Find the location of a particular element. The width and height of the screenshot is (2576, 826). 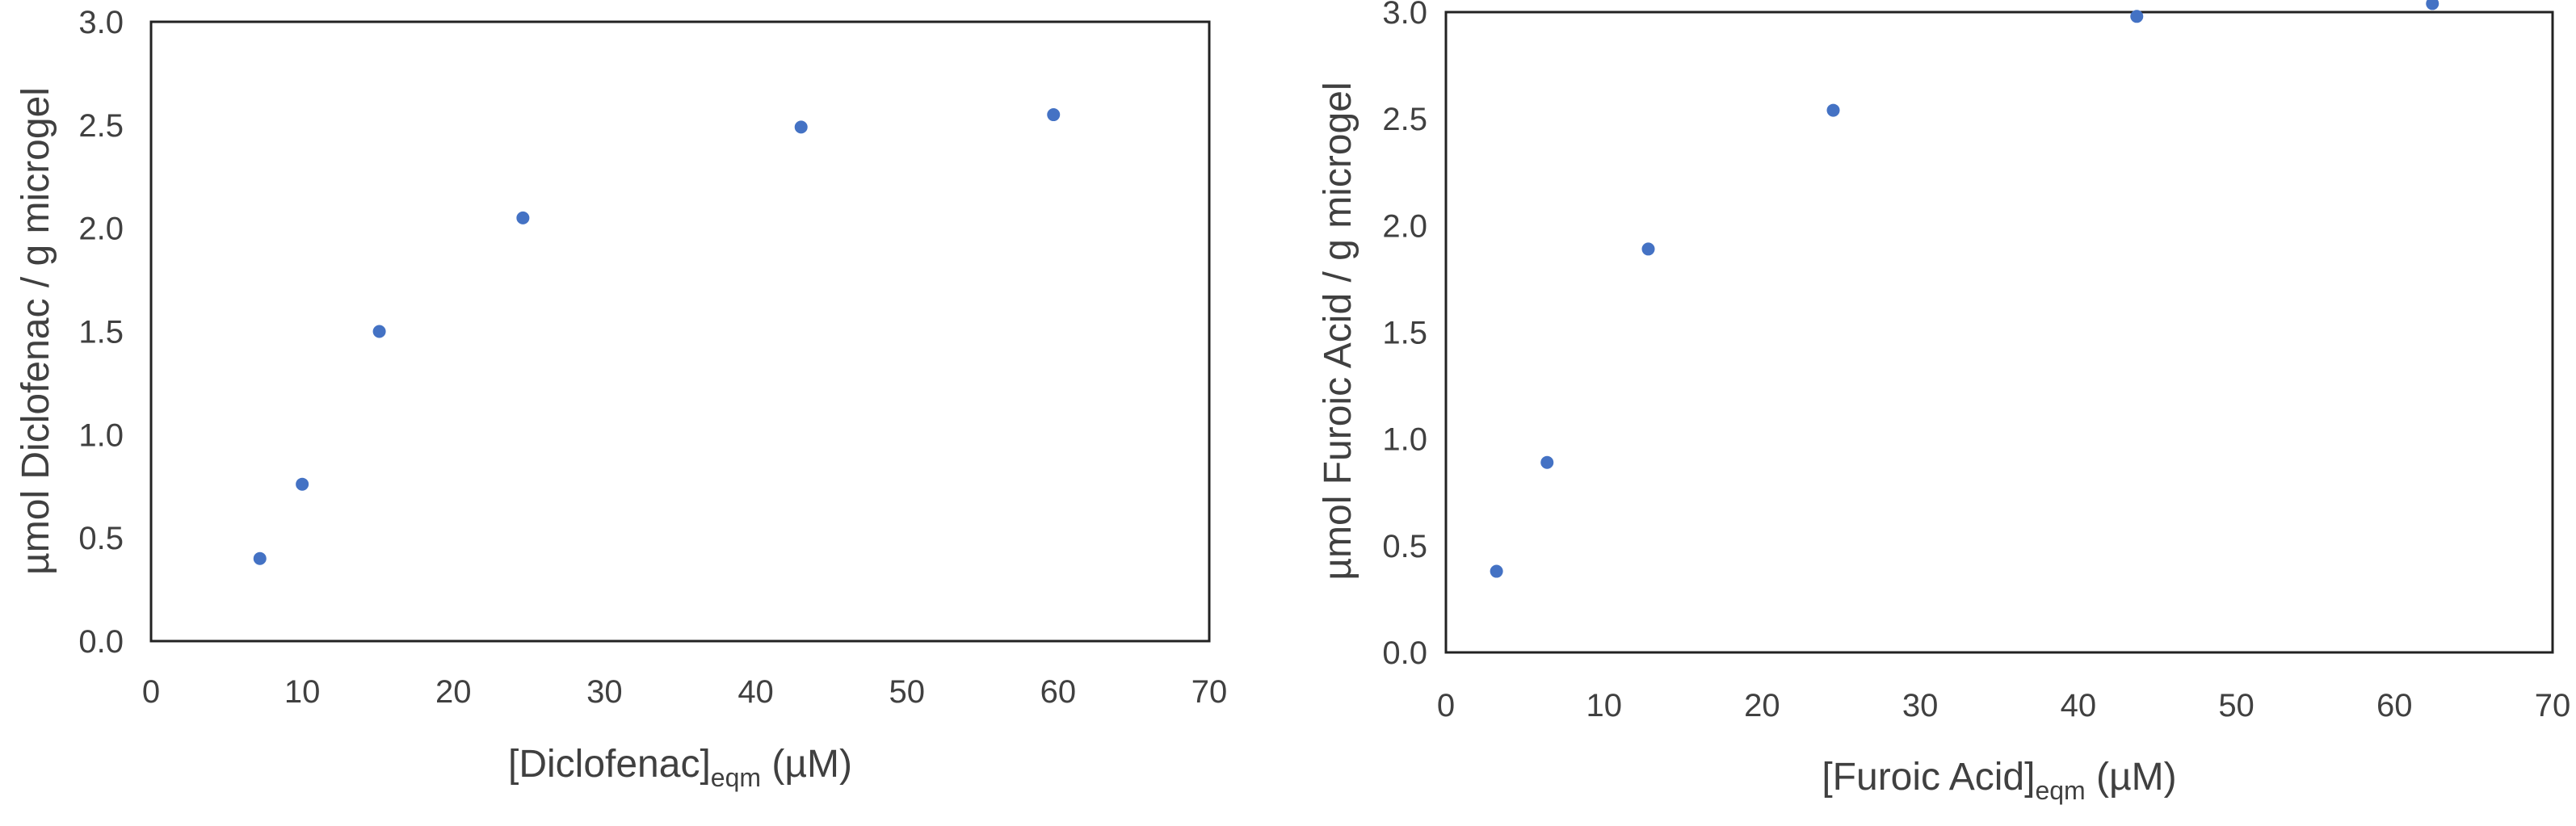

x-tick-label-diclofenac-6: 60 is located at coordinates (1058, 692).